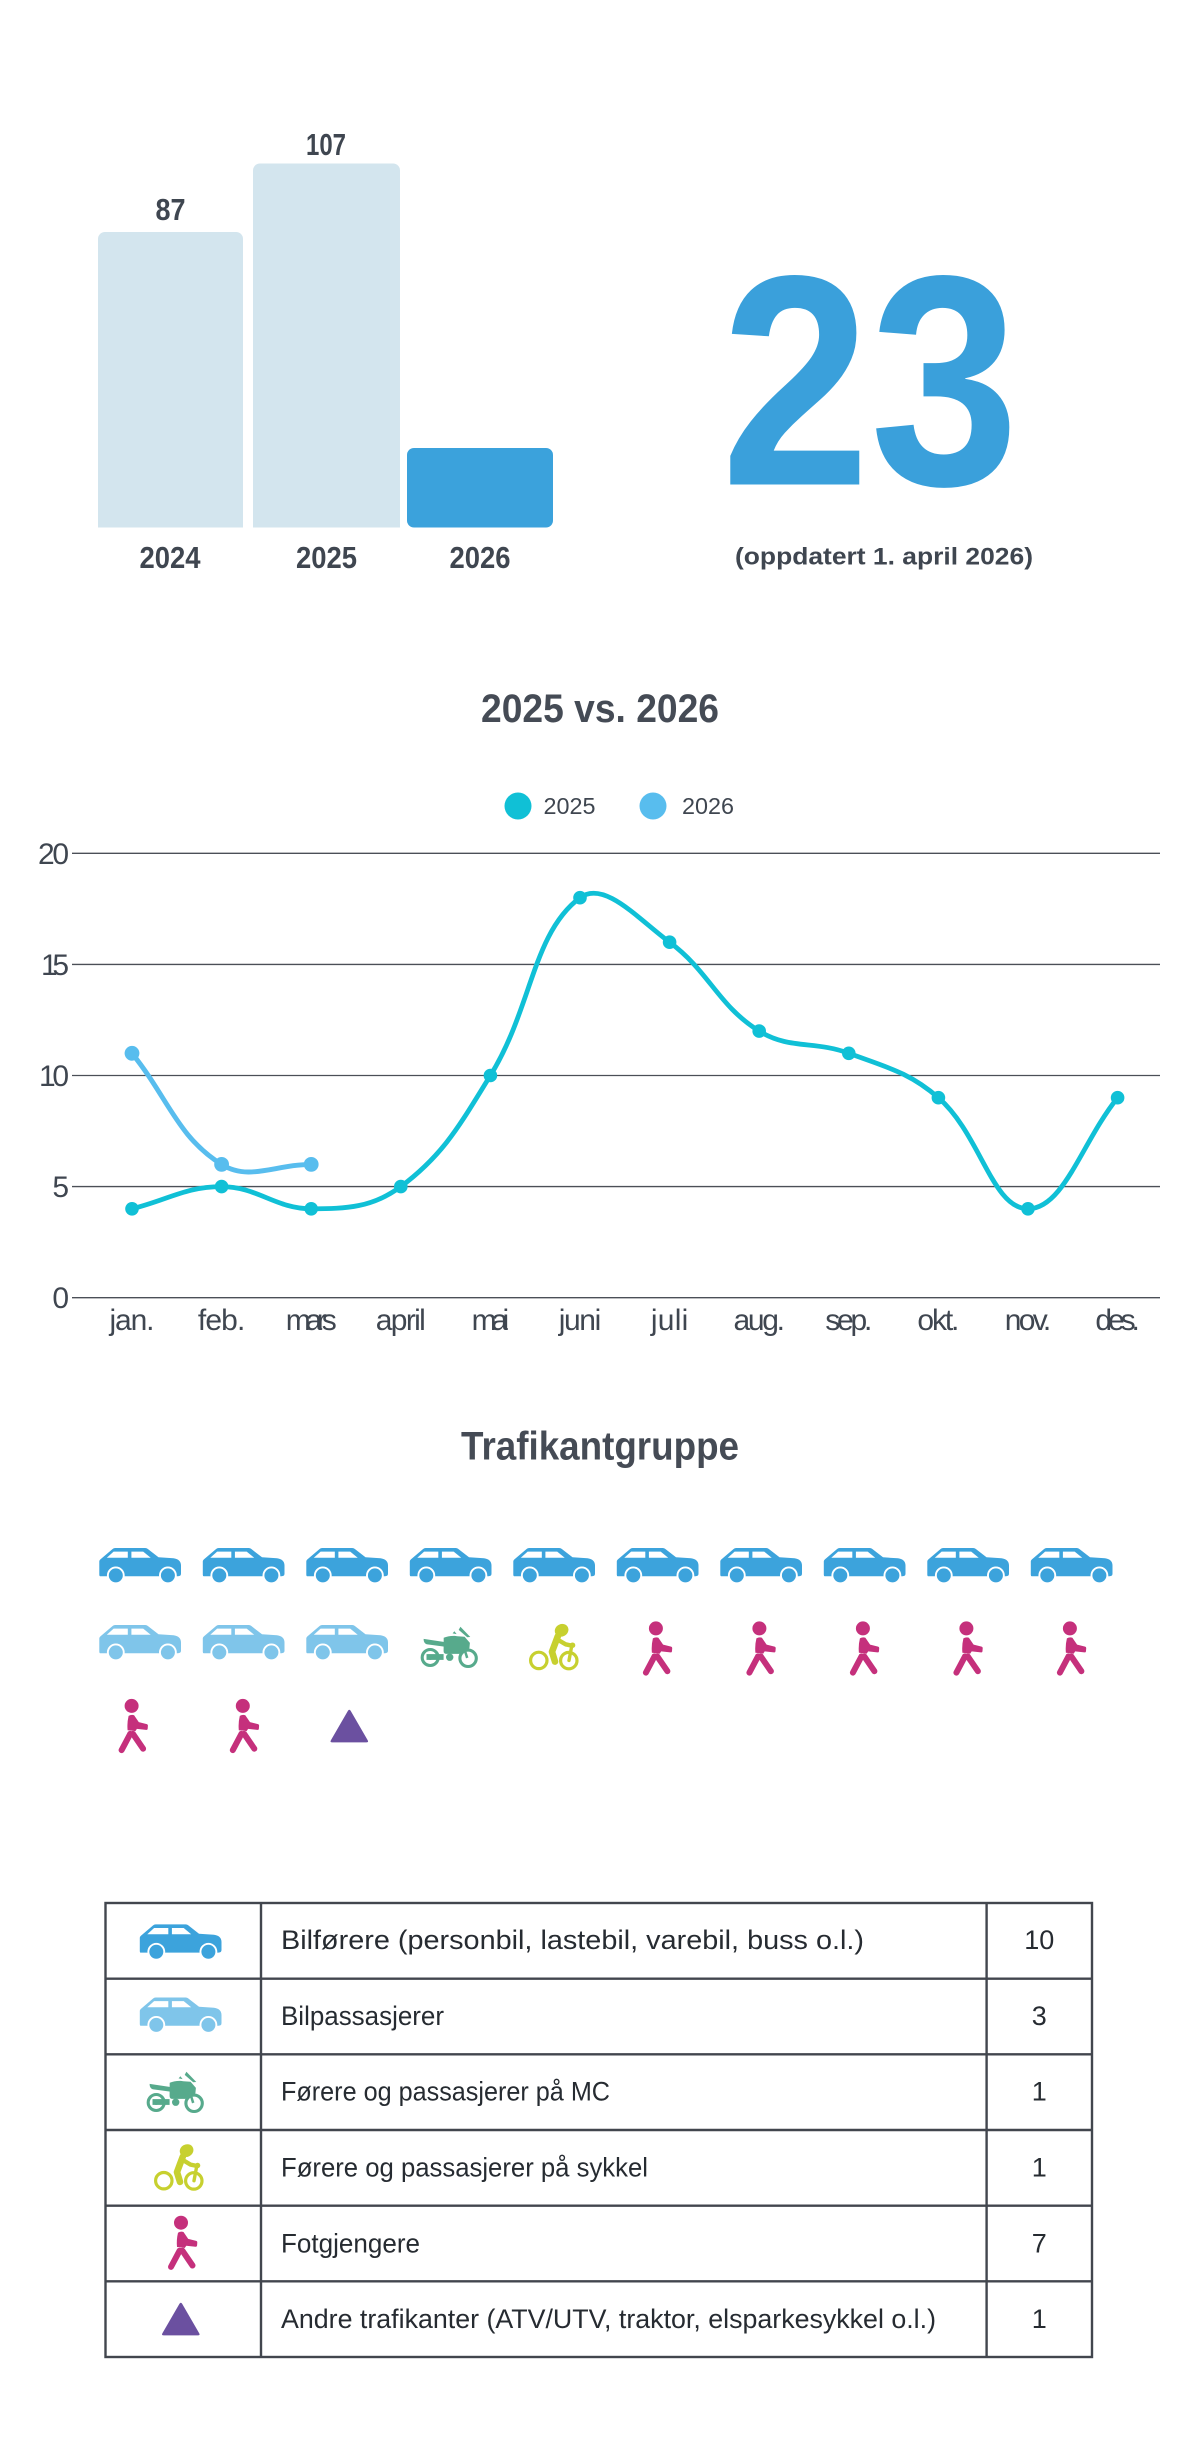 The image size is (1200, 2445). I want to click on svg-text: juni, so click(580, 1320).